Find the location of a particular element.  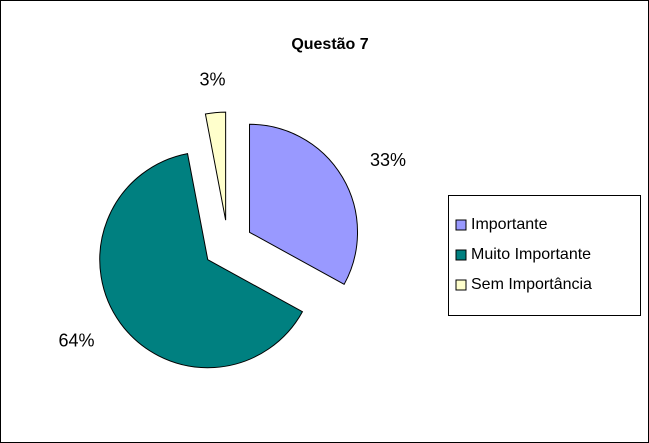

legend-box is located at coordinates (544, 255).